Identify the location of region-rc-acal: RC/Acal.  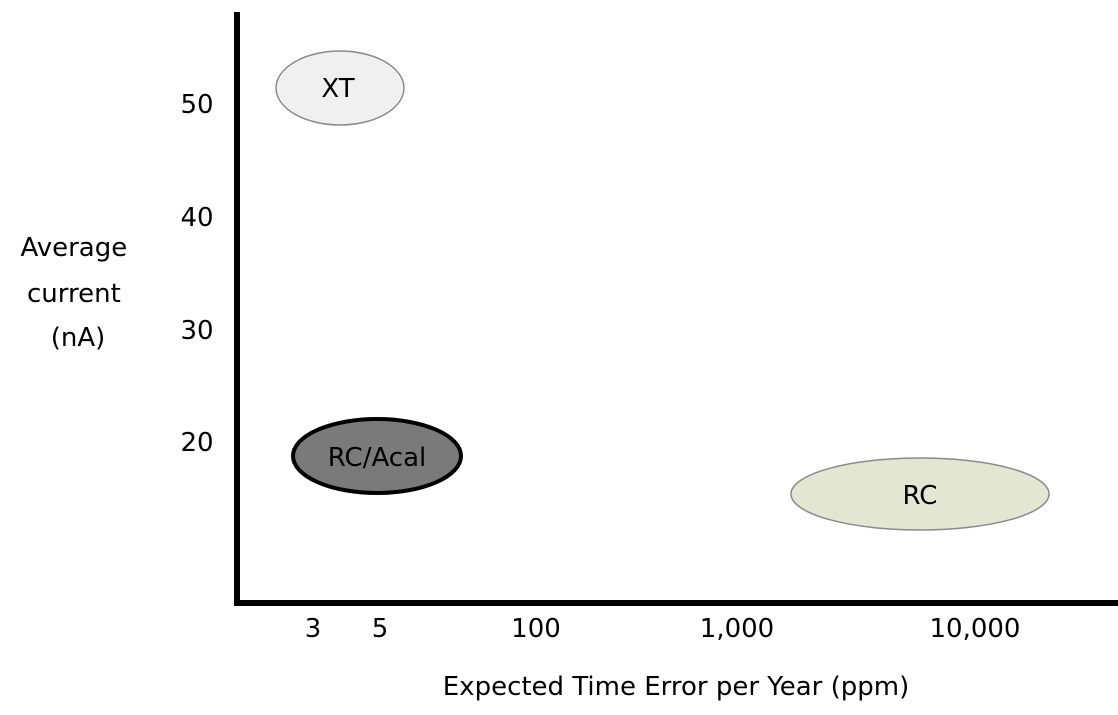
(377, 456).